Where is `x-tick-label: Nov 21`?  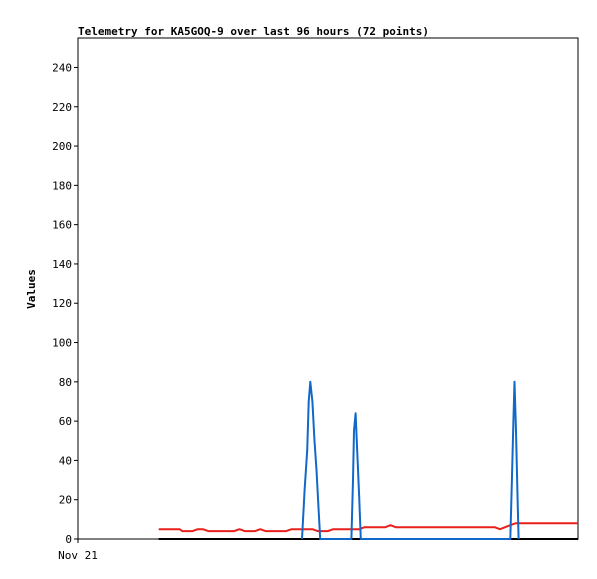
x-tick-label: Nov 21 is located at coordinates (78, 555).